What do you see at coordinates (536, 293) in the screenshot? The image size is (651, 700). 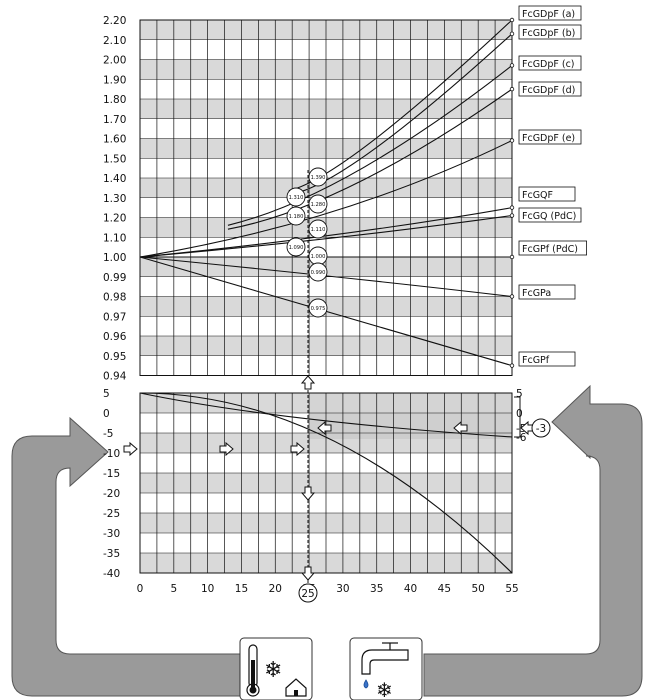 I see `curve-label: FcGPa` at bounding box center [536, 293].